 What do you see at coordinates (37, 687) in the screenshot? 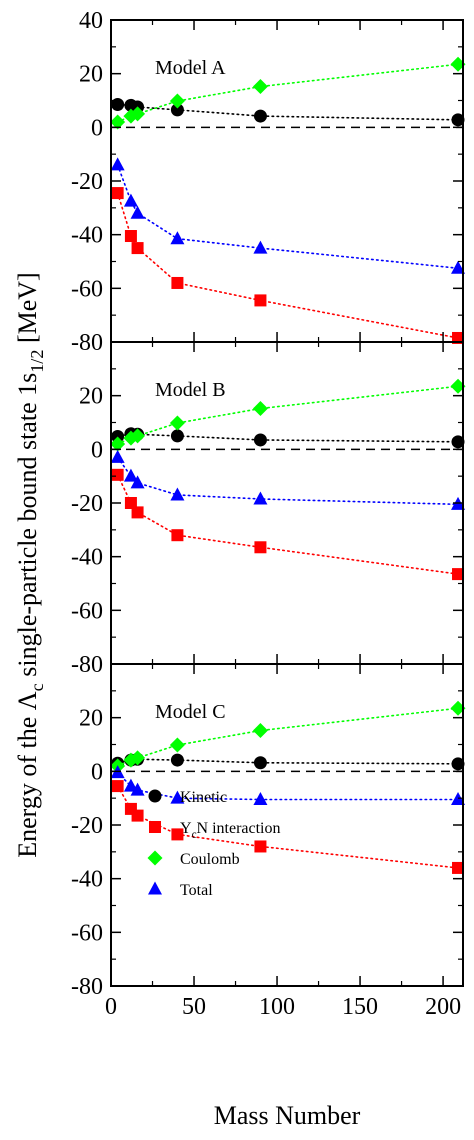
I see `y-axis-title-symbol-sub: c` at bounding box center [37, 687].